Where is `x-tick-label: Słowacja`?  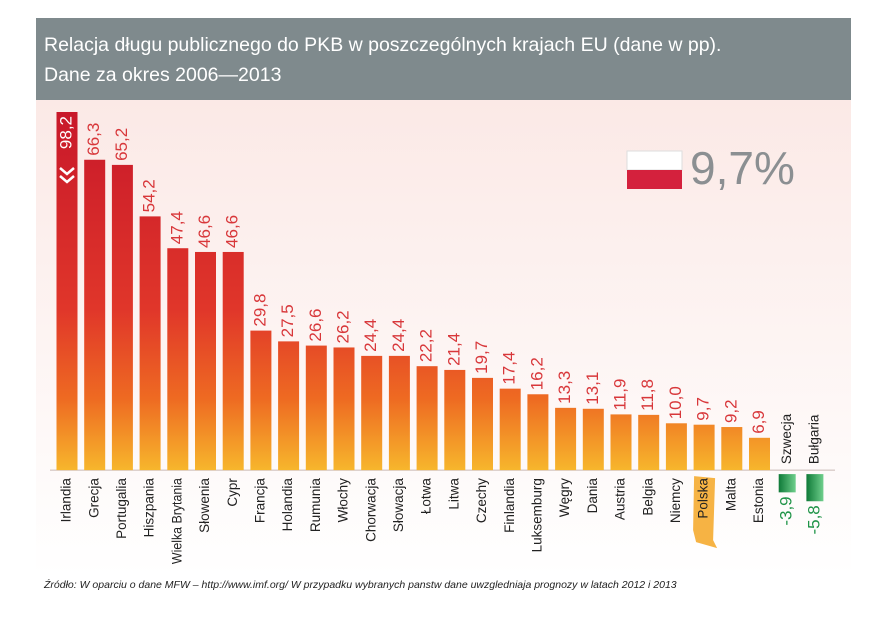 x-tick-label: Słowacja is located at coordinates (398, 505).